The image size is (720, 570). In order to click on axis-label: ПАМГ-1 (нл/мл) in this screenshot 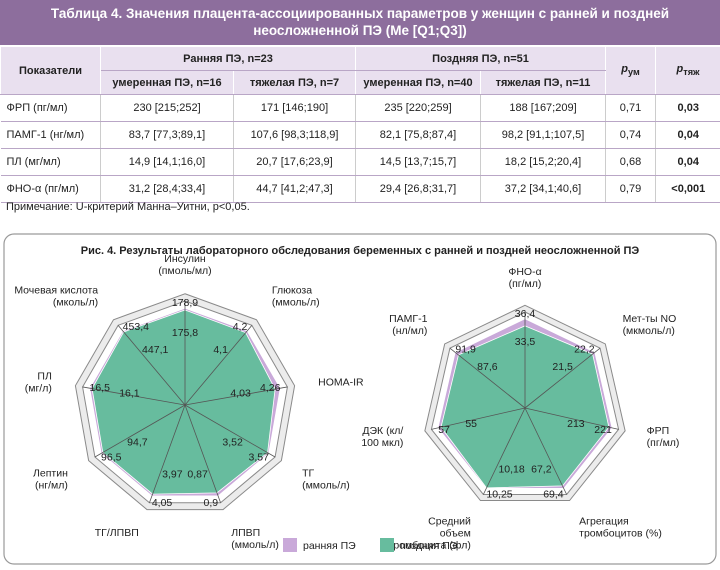, I will do `click(408, 325)`.